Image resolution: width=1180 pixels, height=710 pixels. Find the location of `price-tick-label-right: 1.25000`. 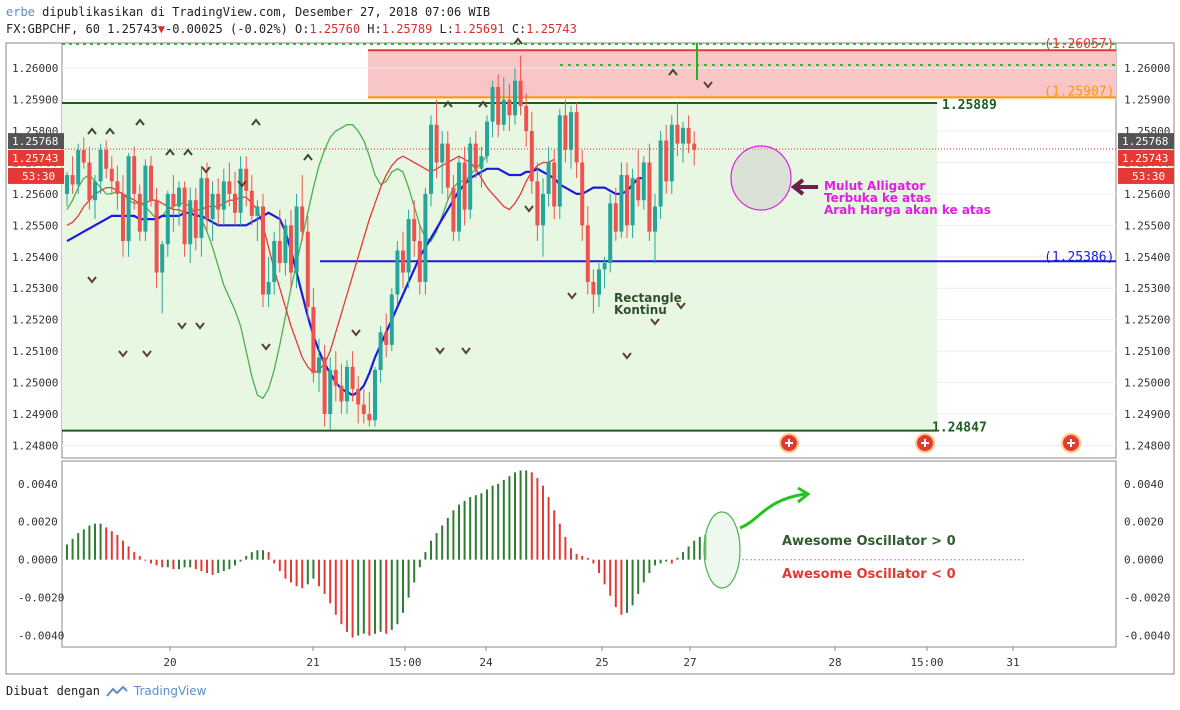

price-tick-label-right: 1.25000 is located at coordinates (1147, 383).